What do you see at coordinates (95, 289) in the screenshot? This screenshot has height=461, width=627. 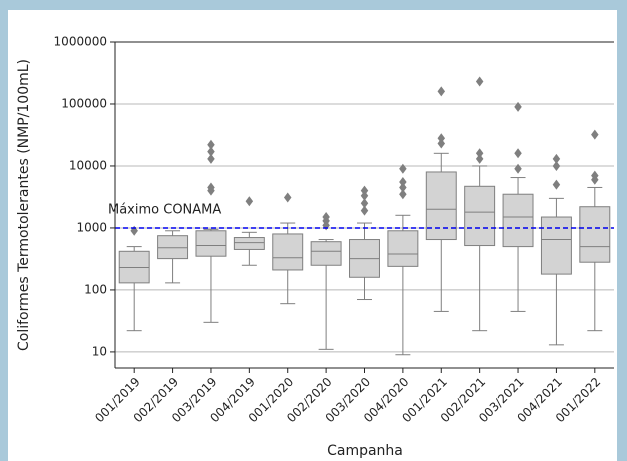 I see `y-tick-label: 100` at bounding box center [95, 289].